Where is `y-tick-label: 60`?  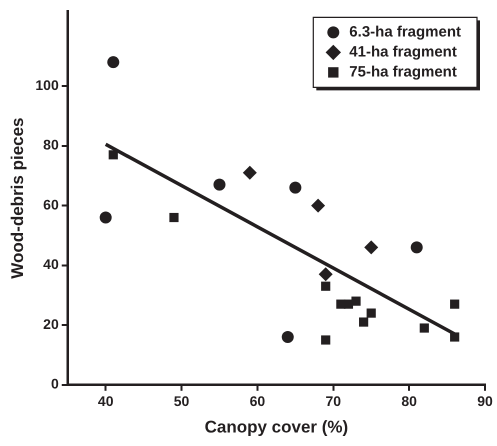
y-tick-label: 60 is located at coordinates (51, 204).